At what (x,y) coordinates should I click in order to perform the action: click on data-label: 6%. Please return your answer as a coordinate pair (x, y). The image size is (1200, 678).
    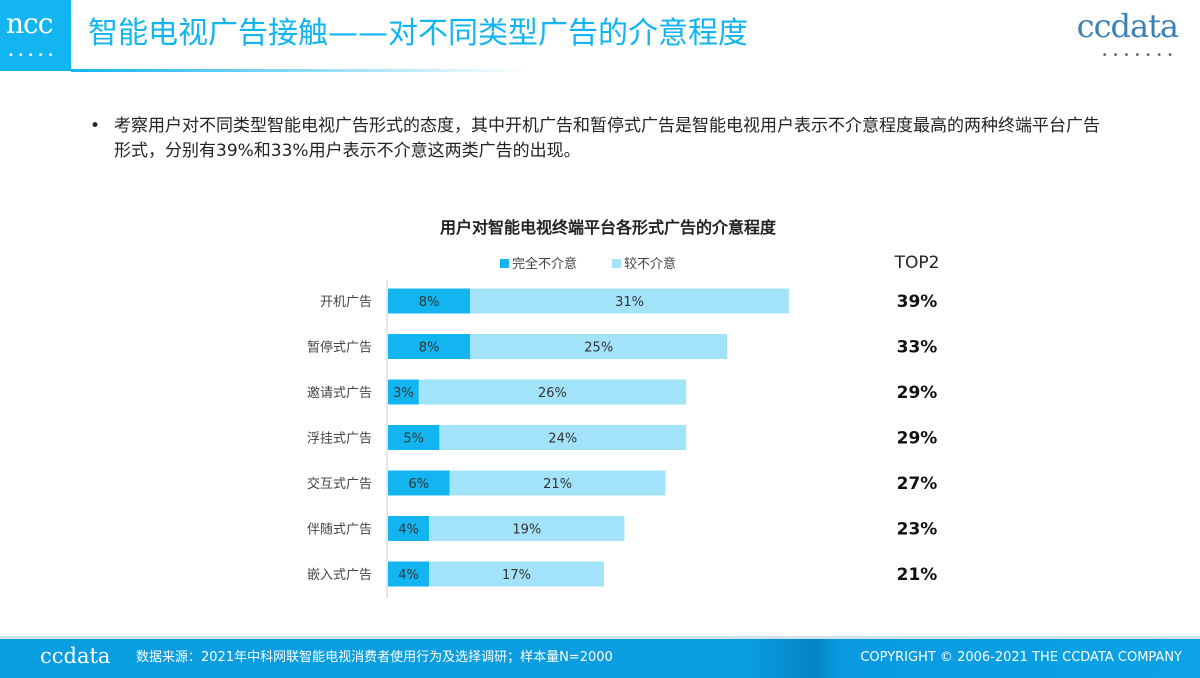
    Looking at the image, I should click on (419, 484).